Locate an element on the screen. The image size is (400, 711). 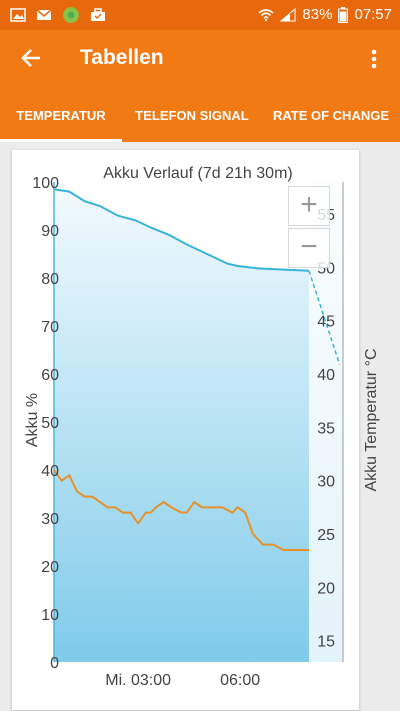
more-vertical-icon is located at coordinates (374, 59).